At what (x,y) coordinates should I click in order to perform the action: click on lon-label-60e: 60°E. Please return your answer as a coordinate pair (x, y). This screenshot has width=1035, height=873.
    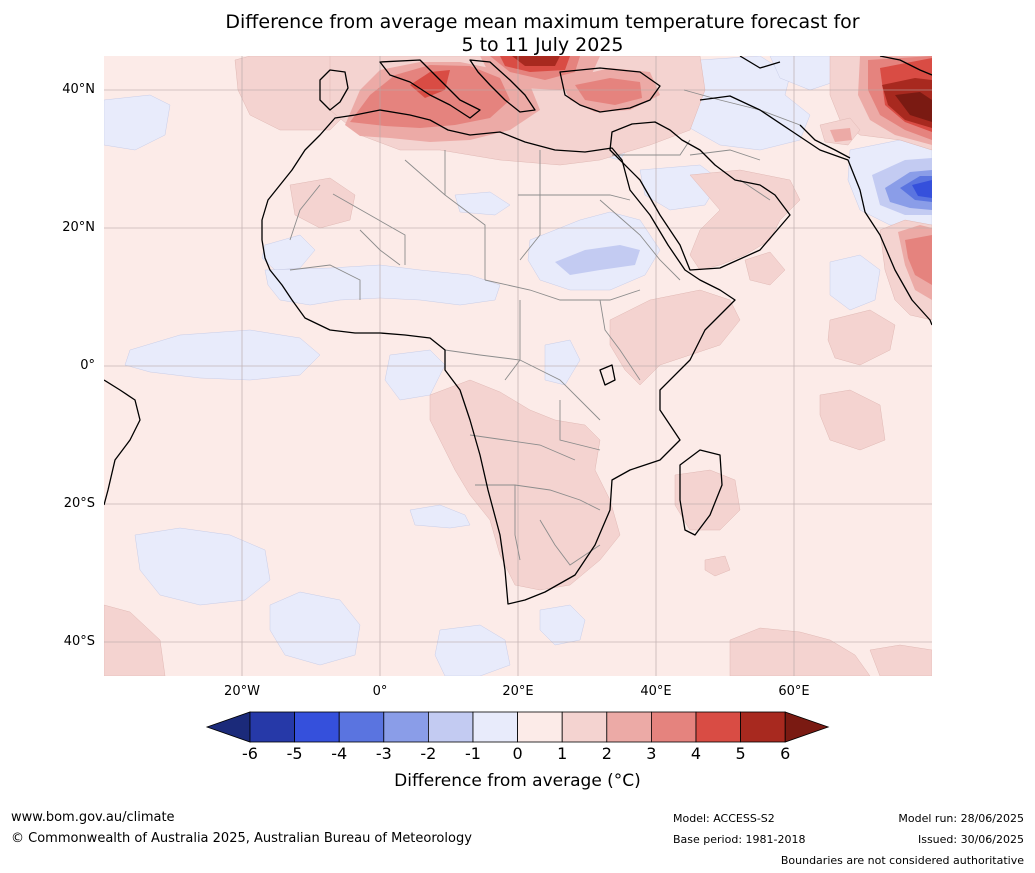
    Looking at the image, I should click on (794, 691).